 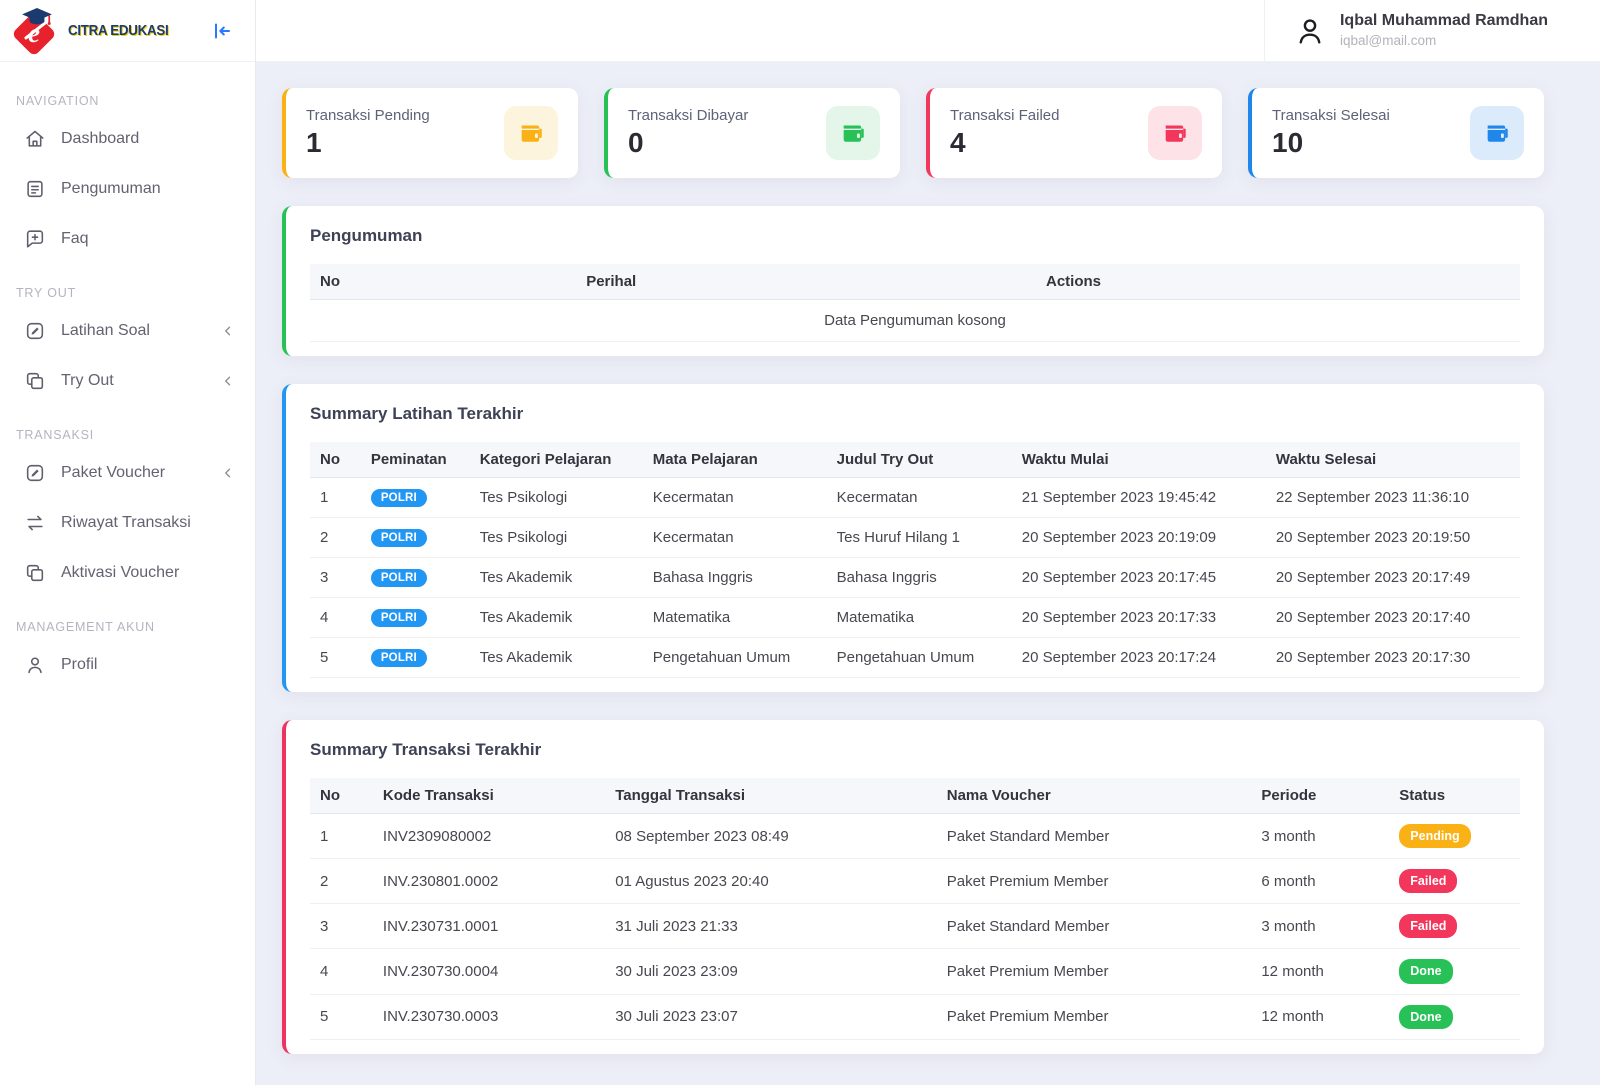 What do you see at coordinates (430, 133) in the screenshot?
I see `stat-card-pending: Transaksi Pending 1` at bounding box center [430, 133].